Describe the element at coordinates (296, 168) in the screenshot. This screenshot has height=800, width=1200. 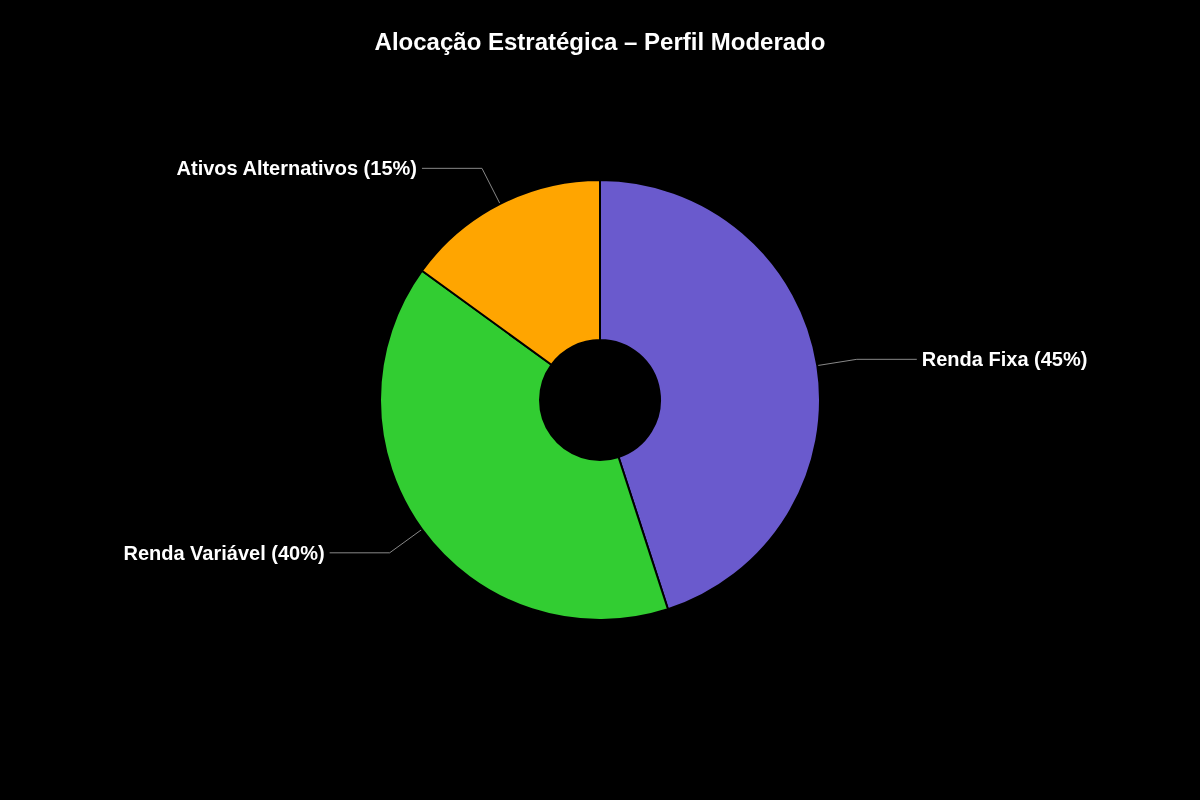
I see `slice-label: Ativos Alternativos (15%)` at that location.